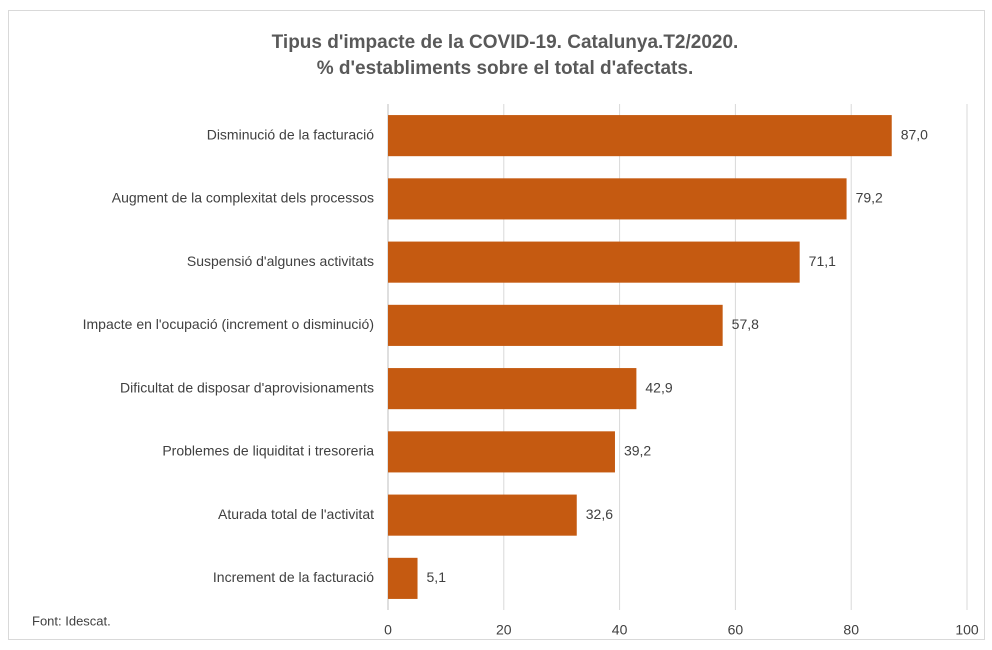 The height and width of the screenshot is (650, 992). I want to click on x-tick-label: 80, so click(851, 630).